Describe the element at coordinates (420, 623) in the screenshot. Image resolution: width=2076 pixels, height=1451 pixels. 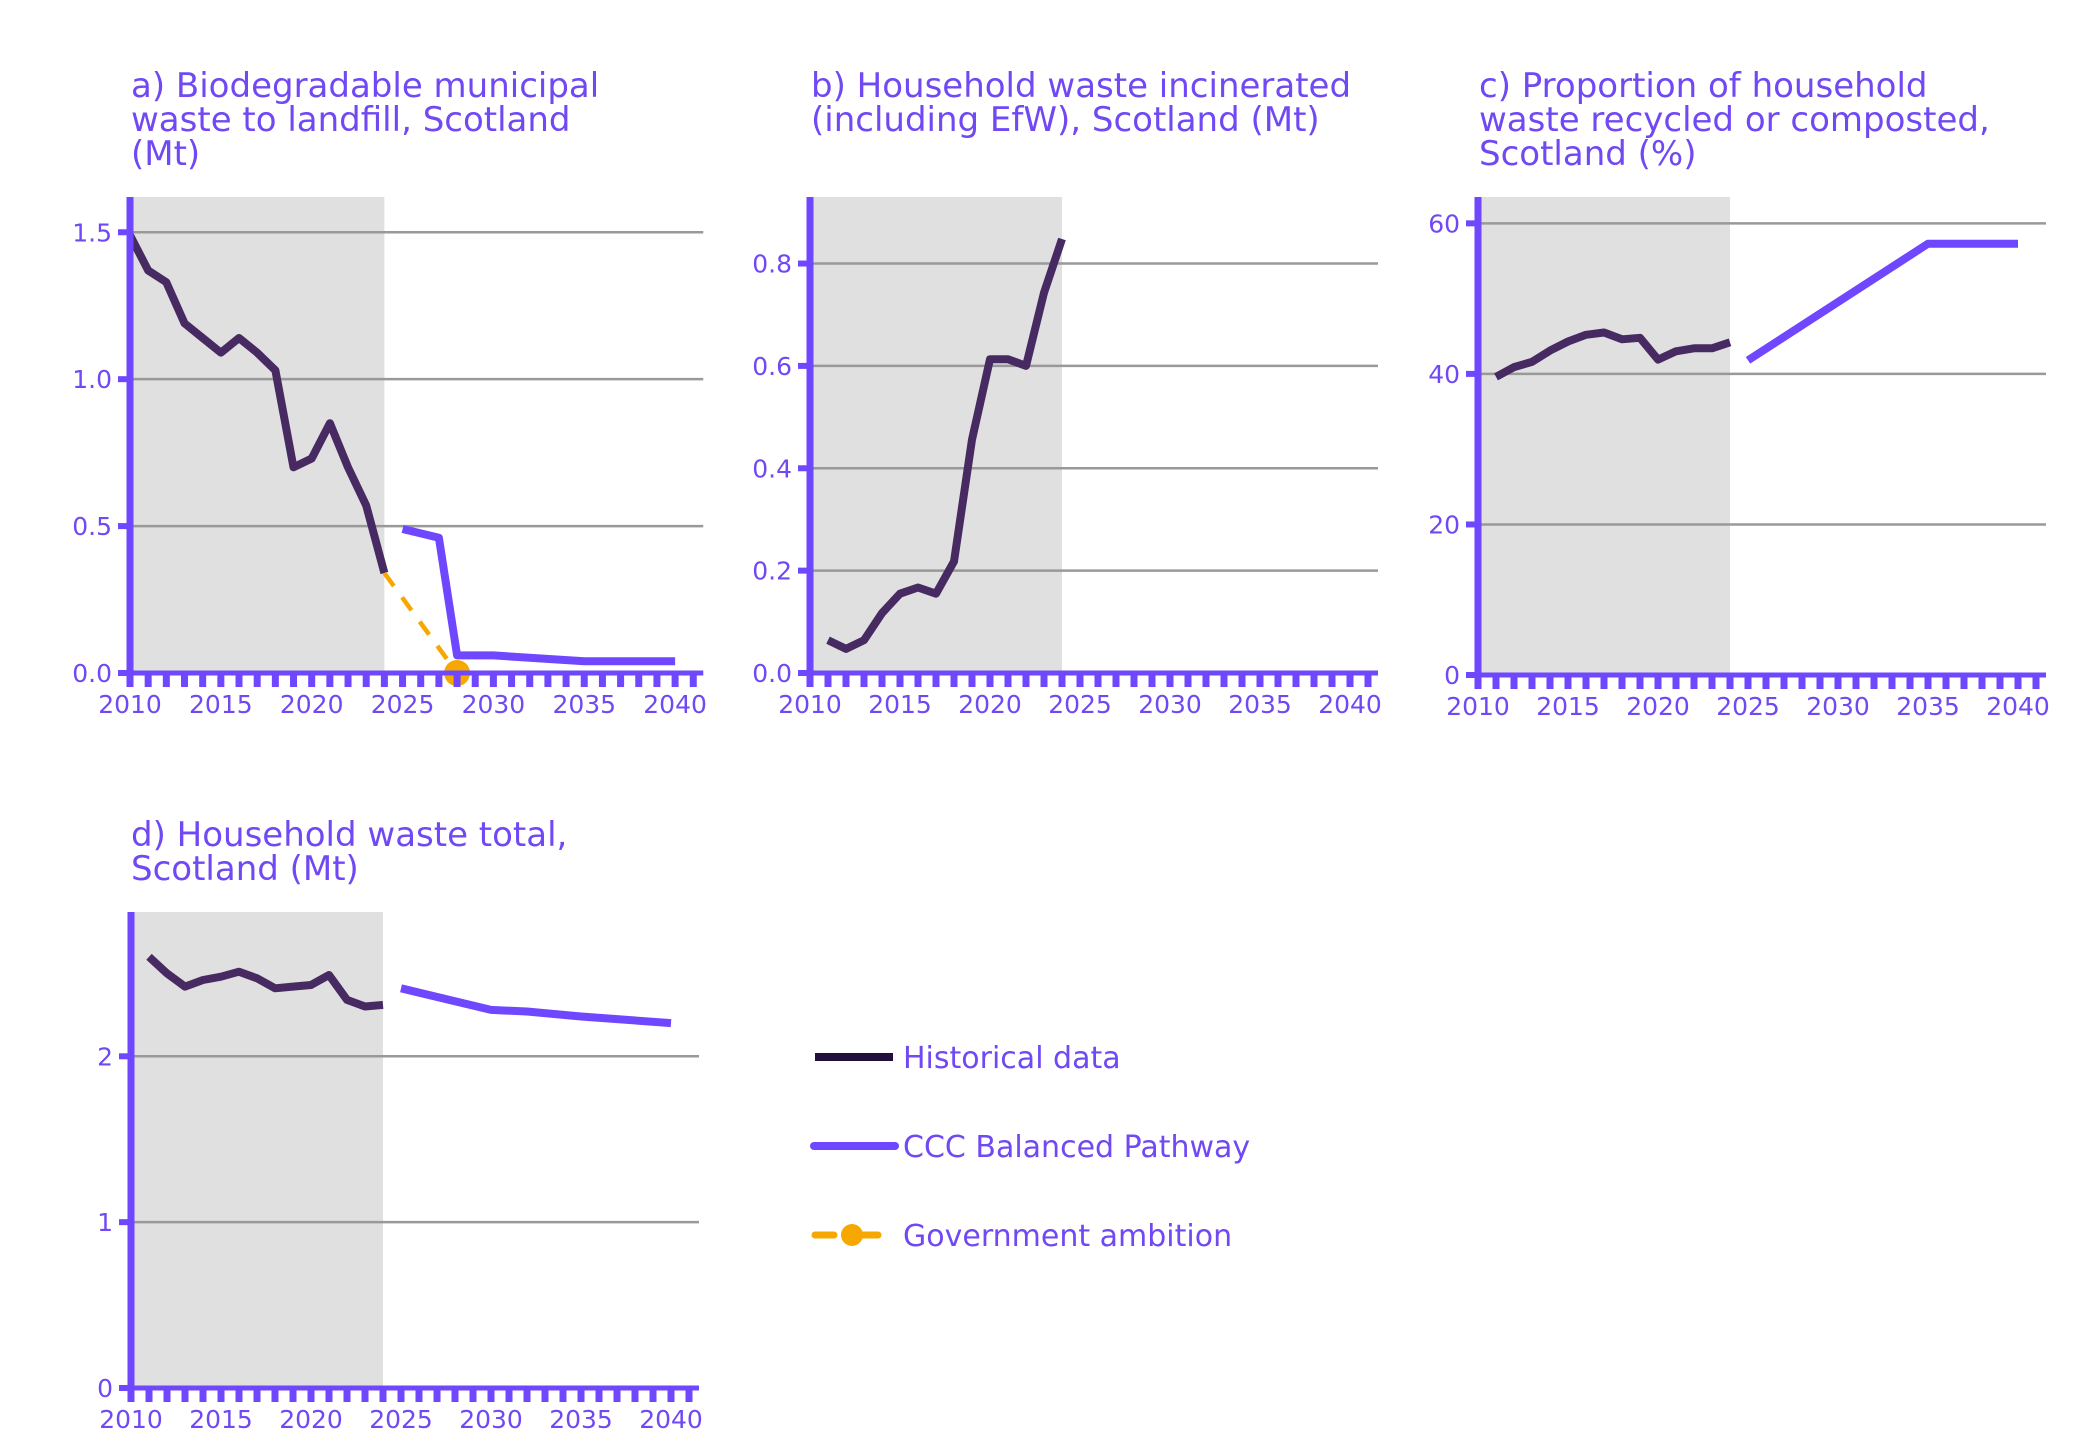
I see `series-ambition-line` at that location.